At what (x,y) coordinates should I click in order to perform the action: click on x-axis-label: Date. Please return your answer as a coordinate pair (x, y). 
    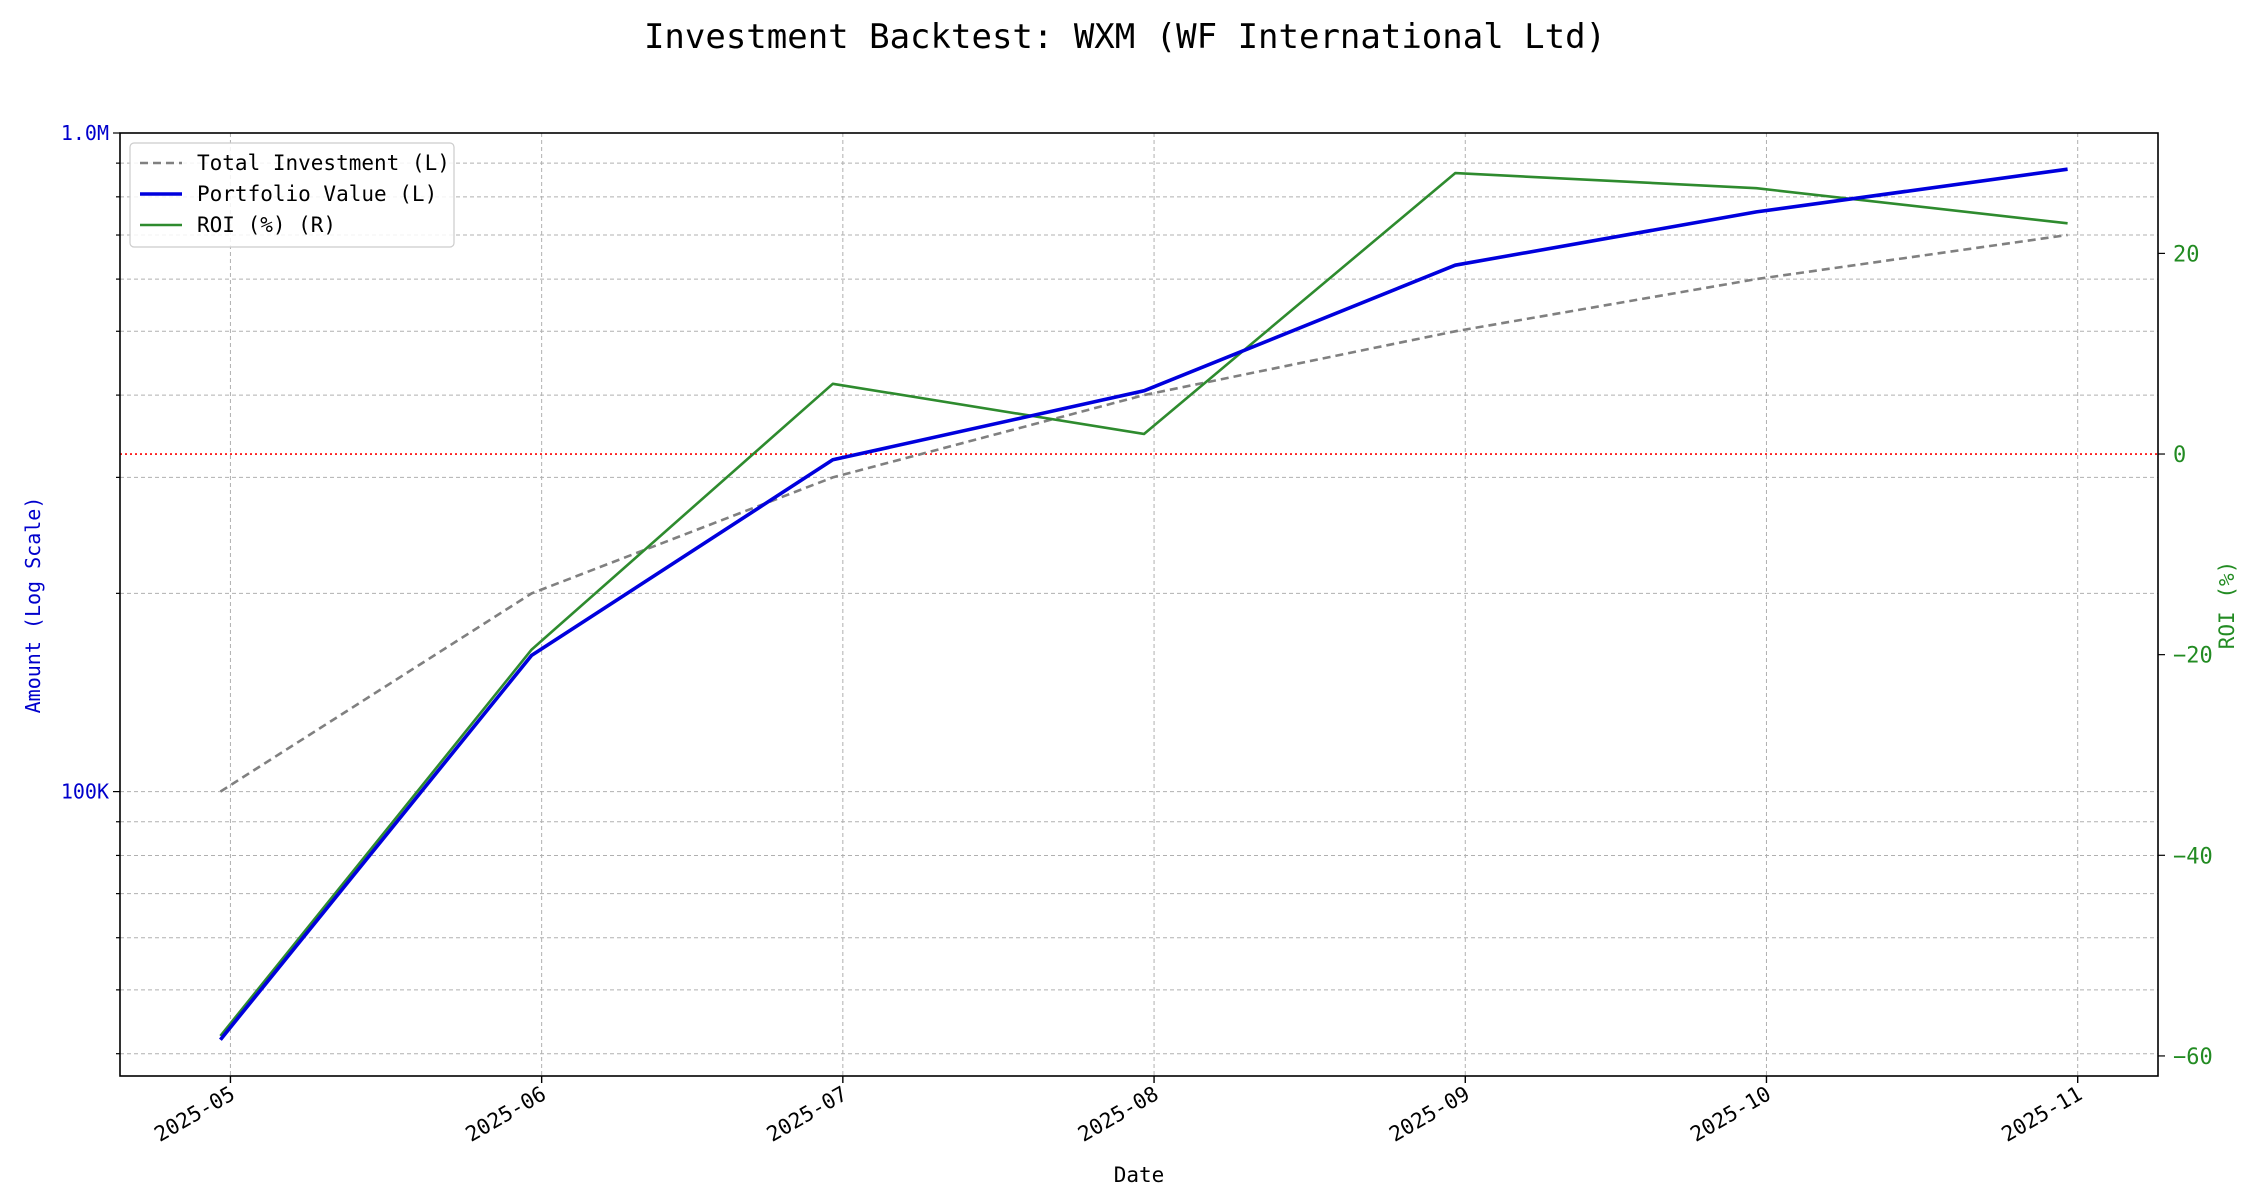
    Looking at the image, I should click on (1139, 1175).